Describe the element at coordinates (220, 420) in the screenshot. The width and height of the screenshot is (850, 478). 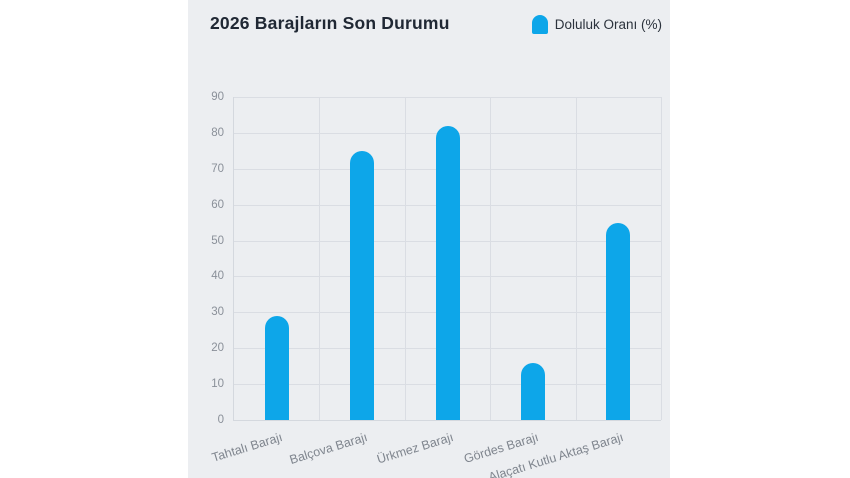
I see `y-axis-tick-label: 0` at that location.